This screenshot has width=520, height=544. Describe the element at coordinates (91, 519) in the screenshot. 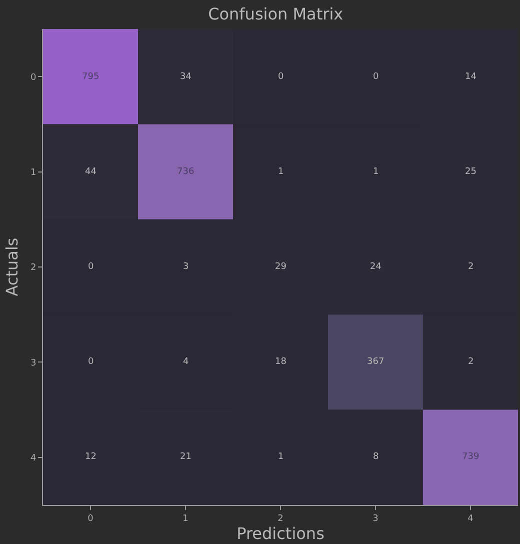

I see `x-tick-label: 0` at that location.